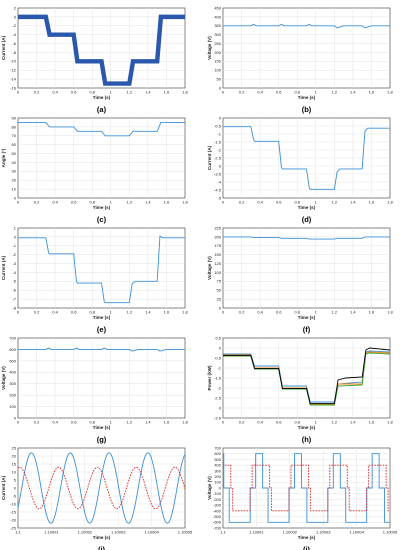 Image resolution: width=408 pixels, height=550 pixels. I want to click on y-tick-label: -400, so click(217, 510).